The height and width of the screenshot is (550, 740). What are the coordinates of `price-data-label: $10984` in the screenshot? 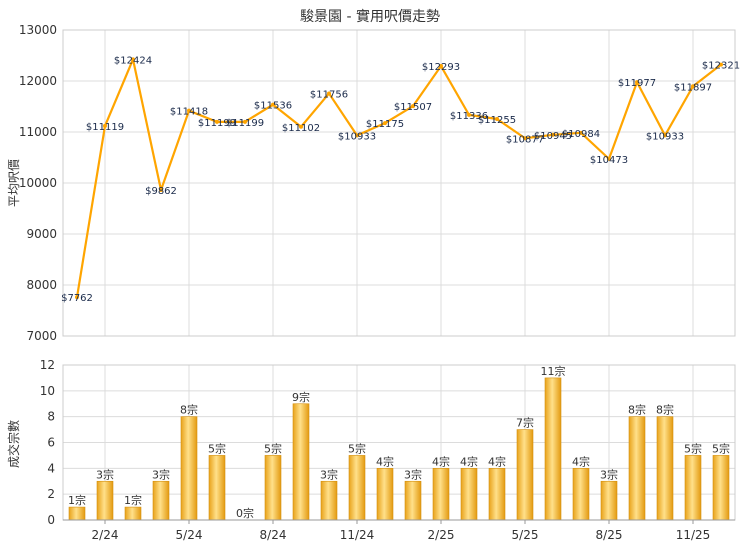 It's located at (581, 134).